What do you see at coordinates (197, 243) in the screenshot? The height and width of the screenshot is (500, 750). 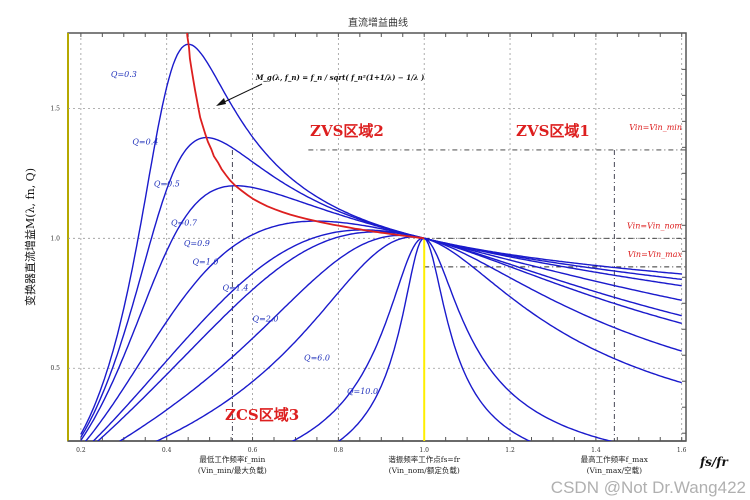 I see `q-label: Q=0.9` at bounding box center [197, 243].